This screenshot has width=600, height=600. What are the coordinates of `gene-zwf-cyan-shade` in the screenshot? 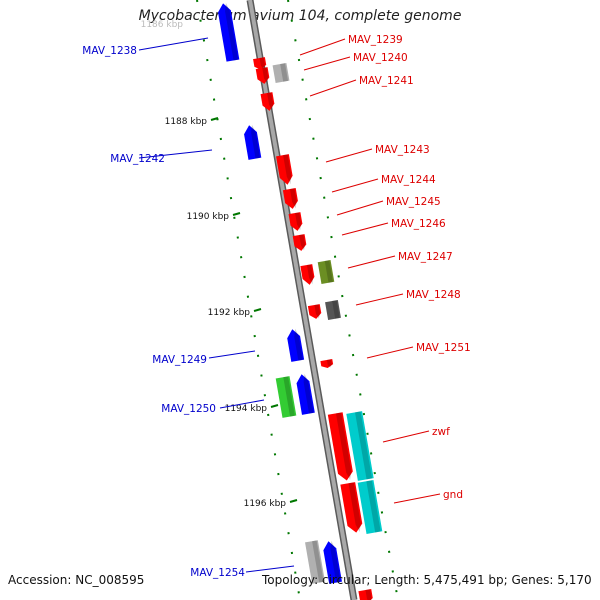 It's located at (364, 445).